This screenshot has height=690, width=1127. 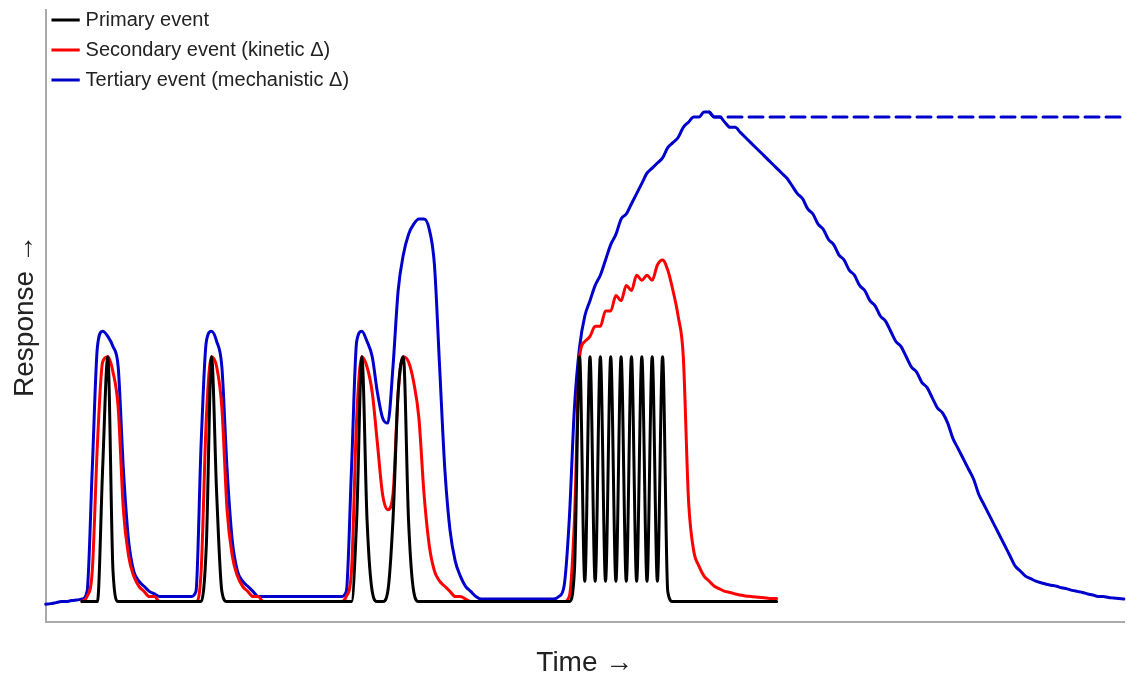 I want to click on x-axis-title: Time →, so click(x=585, y=661).